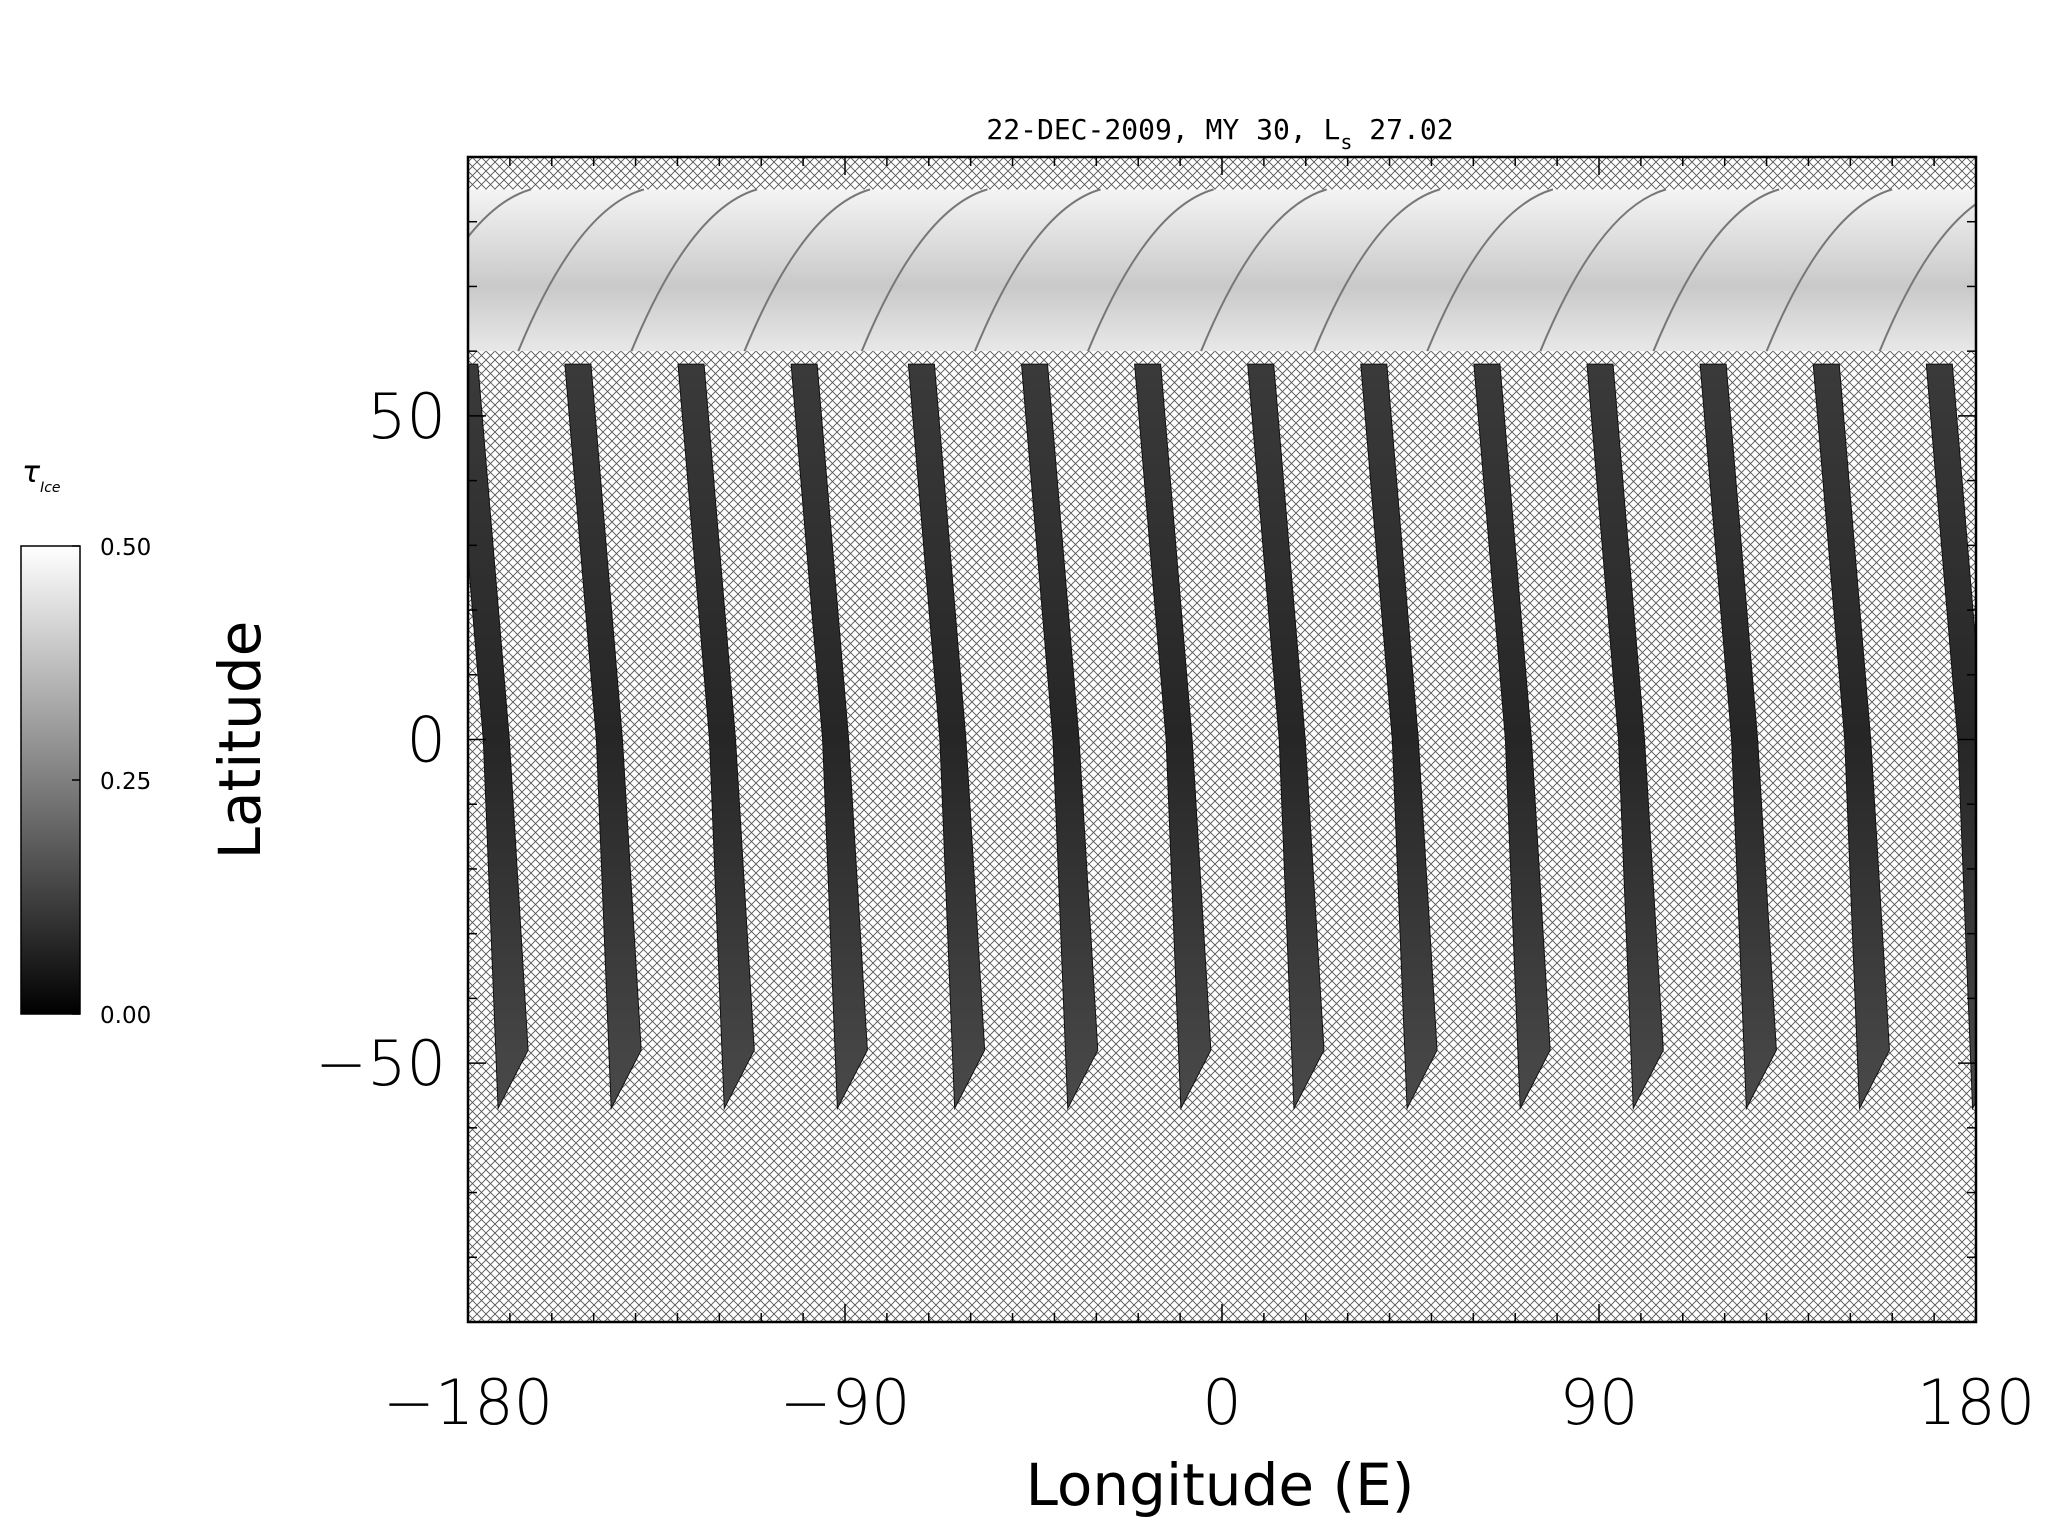 The height and width of the screenshot is (1536, 2048). What do you see at coordinates (380, 1063) in the screenshot?
I see `y-tick-label: −50` at bounding box center [380, 1063].